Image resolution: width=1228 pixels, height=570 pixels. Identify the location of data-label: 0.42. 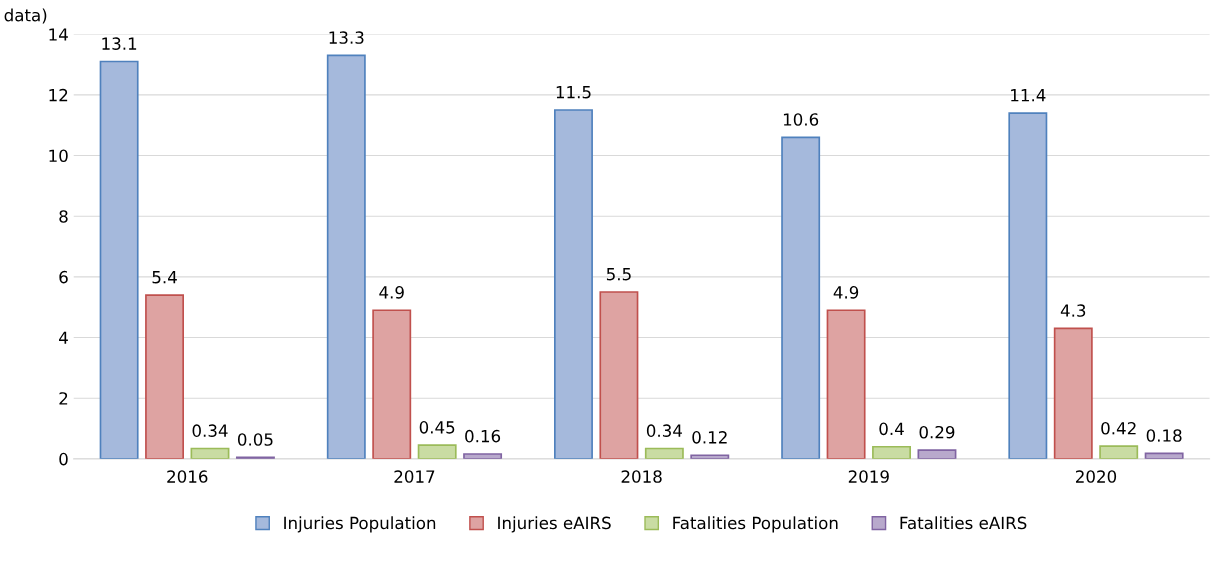
(1118, 428).